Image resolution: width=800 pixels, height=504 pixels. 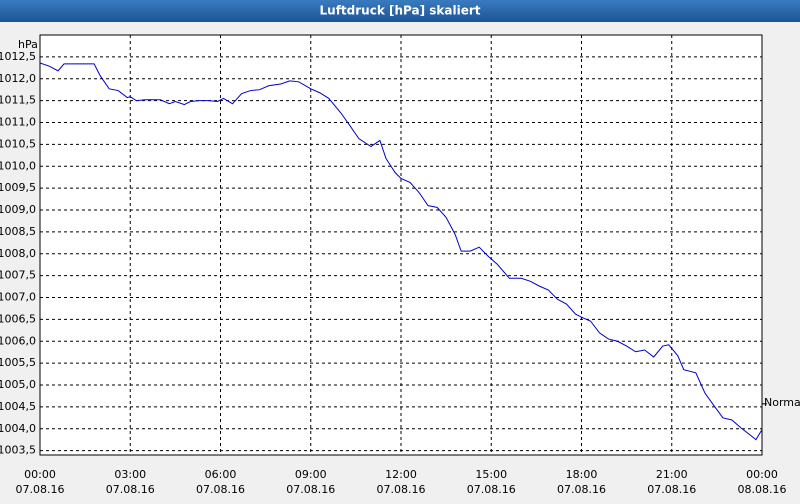 I want to click on y-tick-label: 1008,5, so click(x=18, y=231).